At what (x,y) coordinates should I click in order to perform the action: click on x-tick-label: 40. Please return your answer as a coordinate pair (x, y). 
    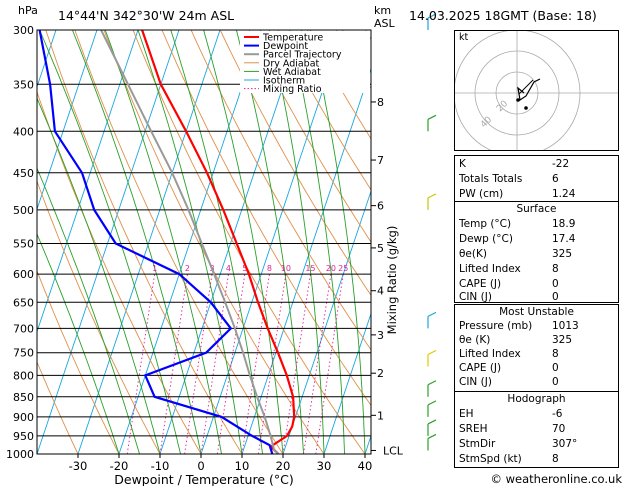
    Looking at the image, I should click on (365, 466).